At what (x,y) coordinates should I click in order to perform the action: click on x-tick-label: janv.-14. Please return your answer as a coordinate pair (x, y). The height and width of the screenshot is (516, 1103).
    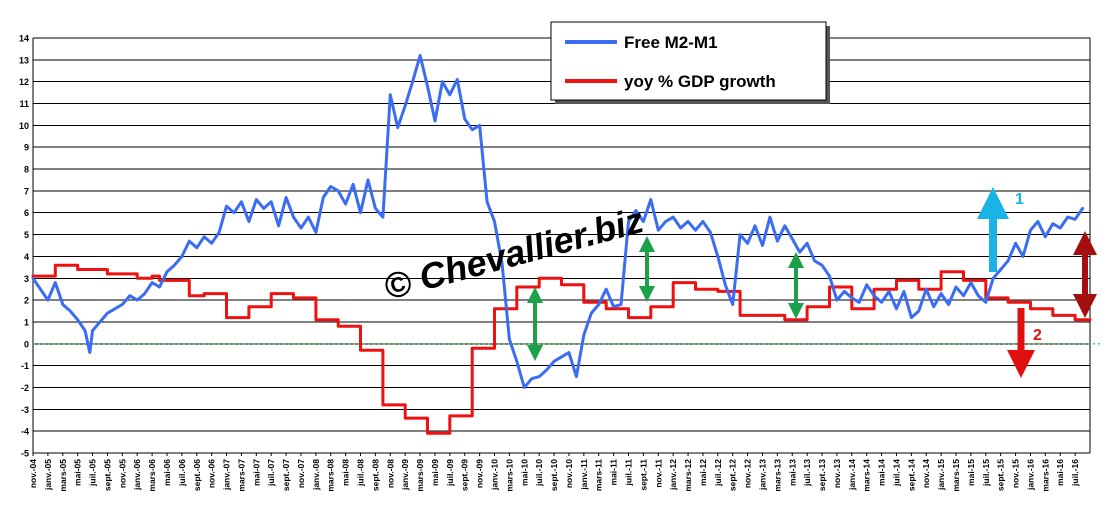
    Looking at the image, I should click on (852, 475).